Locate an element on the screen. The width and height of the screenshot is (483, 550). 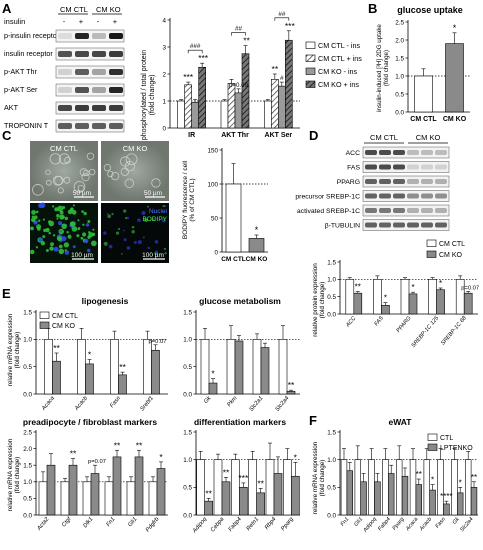
legend-label: CM KO - ins is located at coordinates (338, 71).